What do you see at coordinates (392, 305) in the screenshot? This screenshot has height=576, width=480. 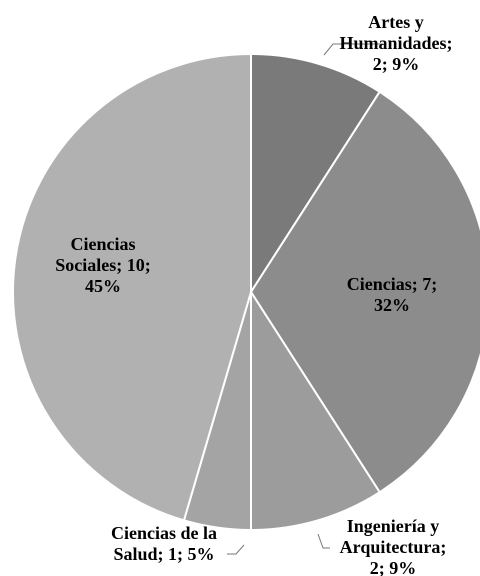 I see `data-label-line: 32%` at bounding box center [392, 305].